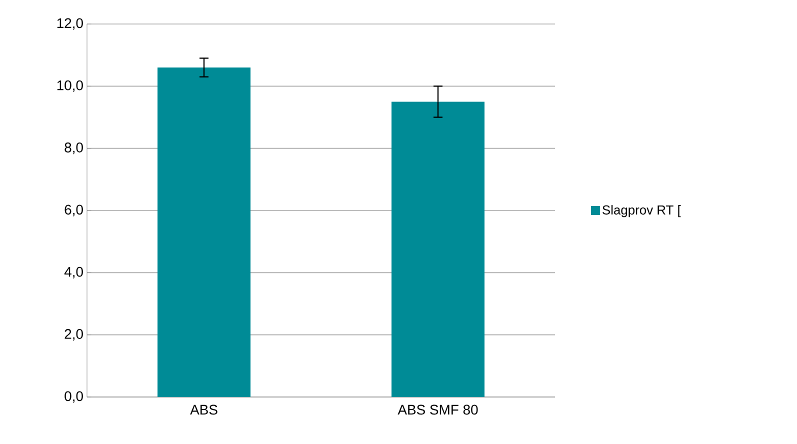 The width and height of the screenshot is (797, 444). I want to click on x-tick-label: ABS, so click(204, 409).